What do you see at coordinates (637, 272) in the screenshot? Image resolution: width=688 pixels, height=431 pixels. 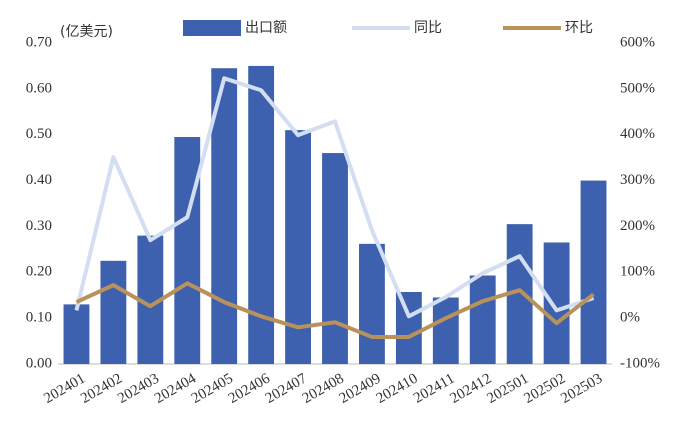 I see `y2-tick-label: 100%` at bounding box center [637, 272].